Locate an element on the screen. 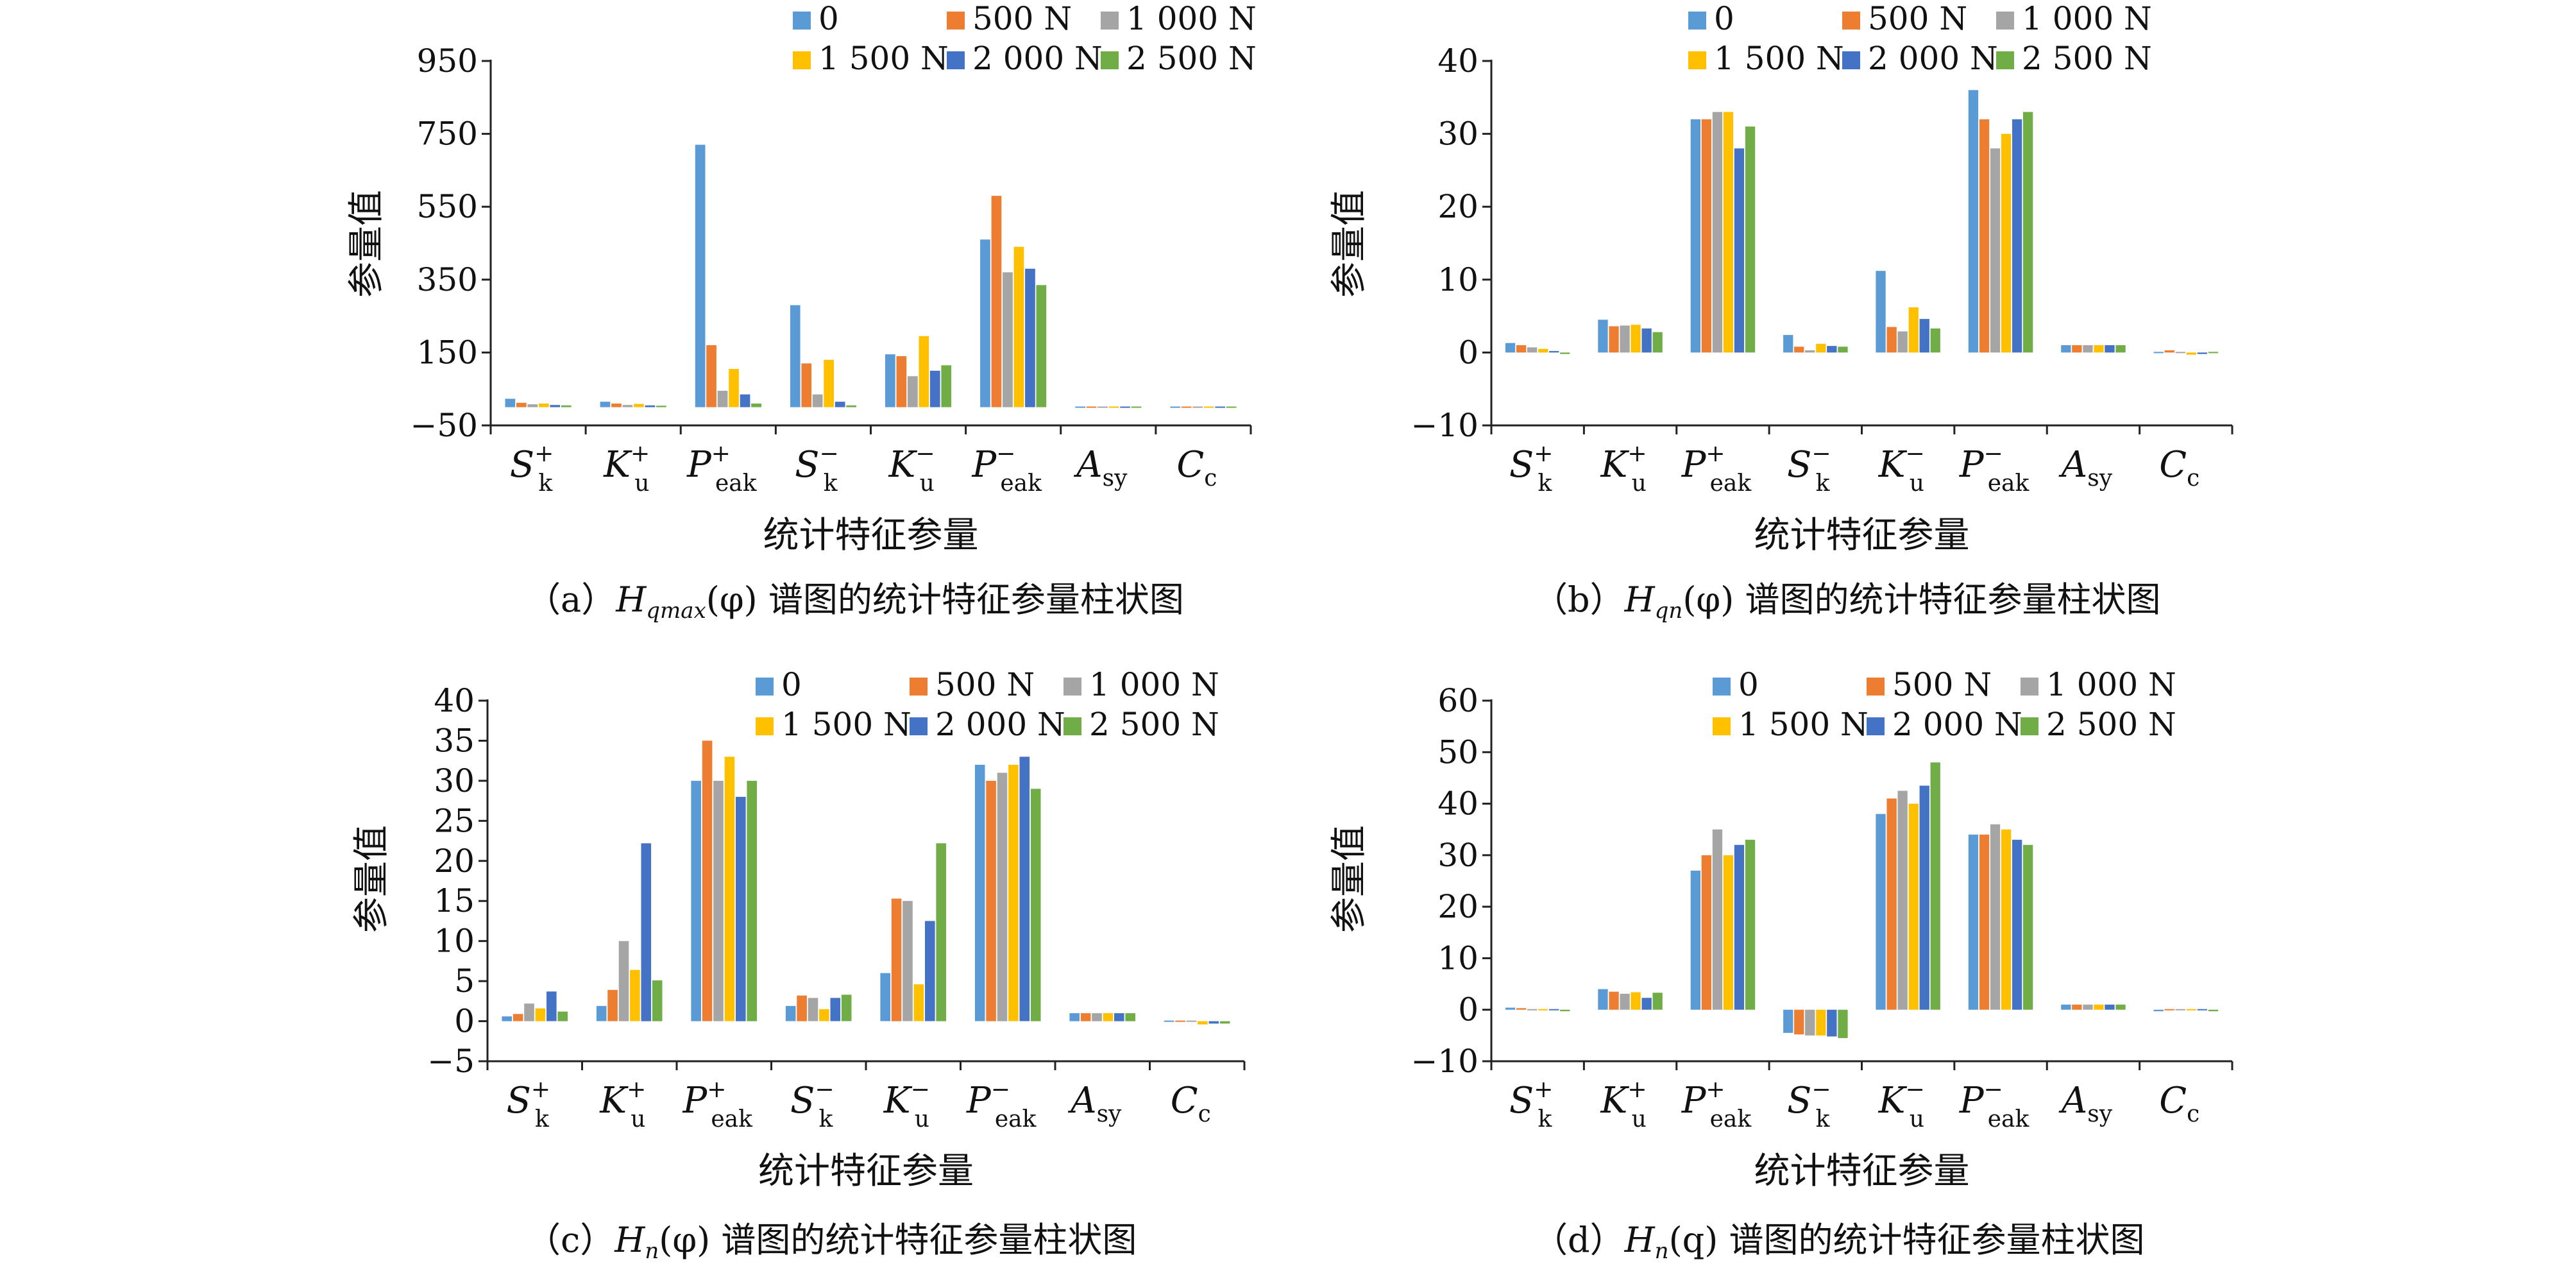 This screenshot has width=2576, height=1264. bar-a-s0-c3 is located at coordinates (795, 356).